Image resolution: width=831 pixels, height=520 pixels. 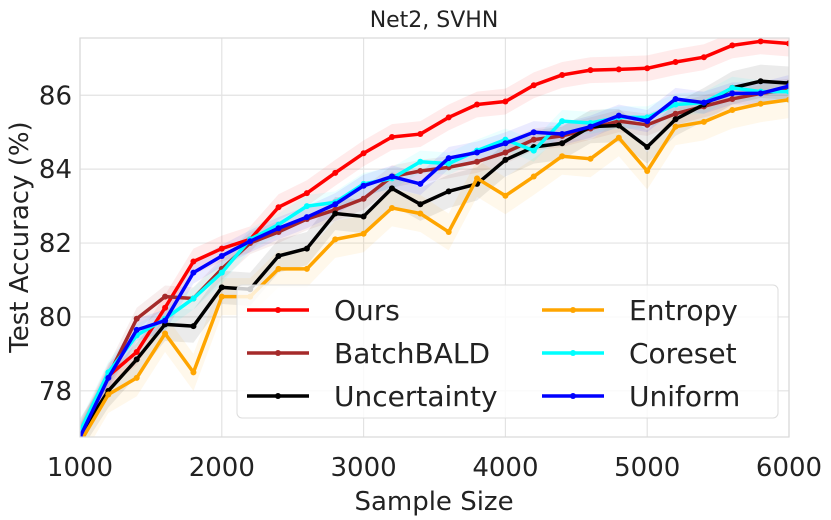 I want to click on x-tick-label: 4000, so click(x=505, y=468).